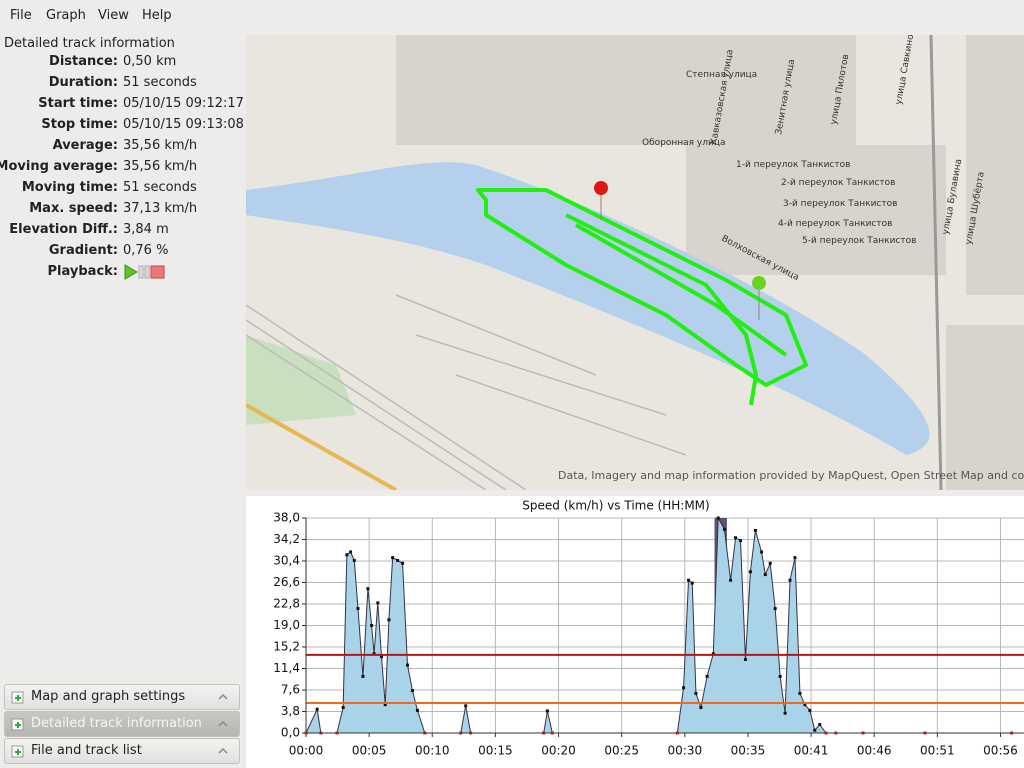  Describe the element at coordinates (160, 166) in the screenshot. I see `row-value: 35,56 km/h` at that location.